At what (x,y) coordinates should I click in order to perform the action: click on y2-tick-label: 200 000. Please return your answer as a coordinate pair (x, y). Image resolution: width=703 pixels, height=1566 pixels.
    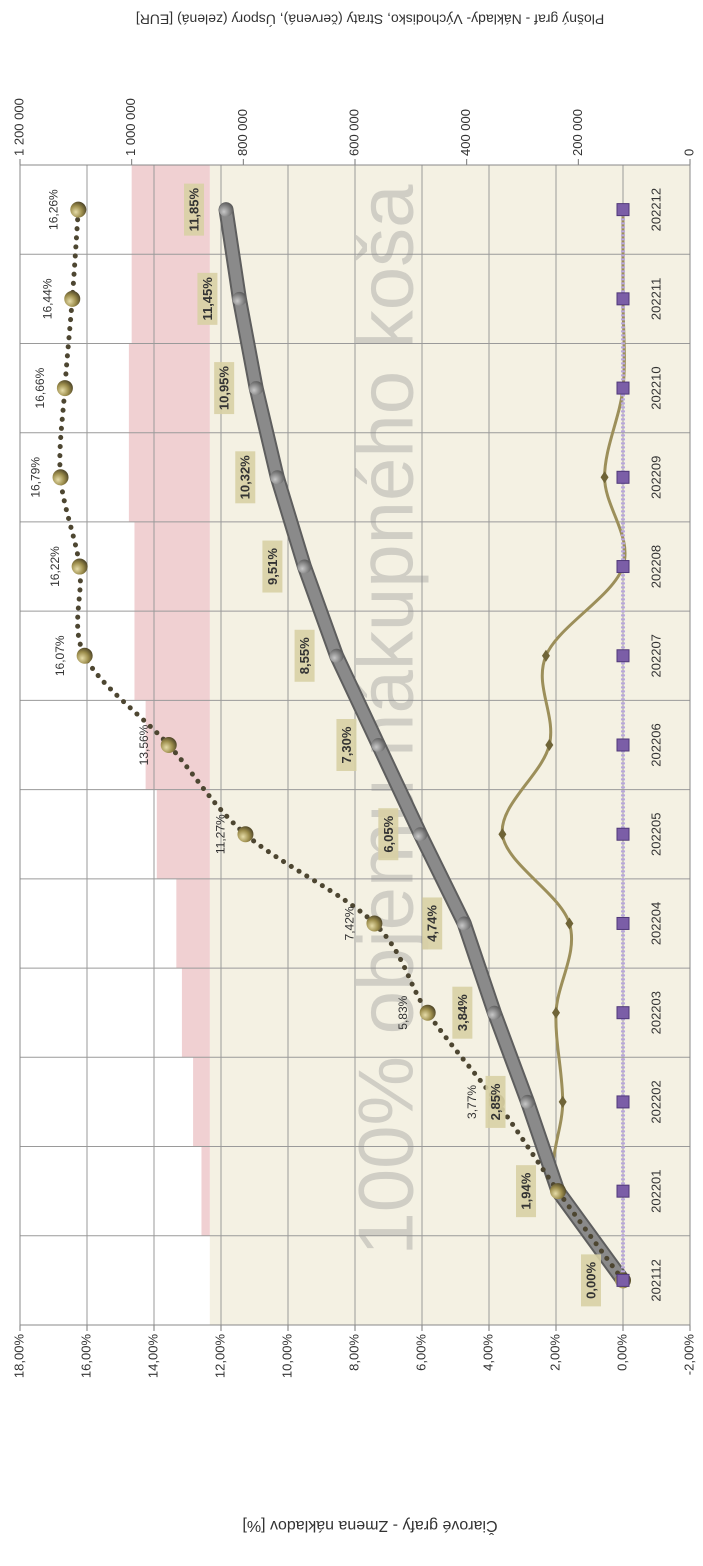
    Looking at the image, I should click on (577, 132).